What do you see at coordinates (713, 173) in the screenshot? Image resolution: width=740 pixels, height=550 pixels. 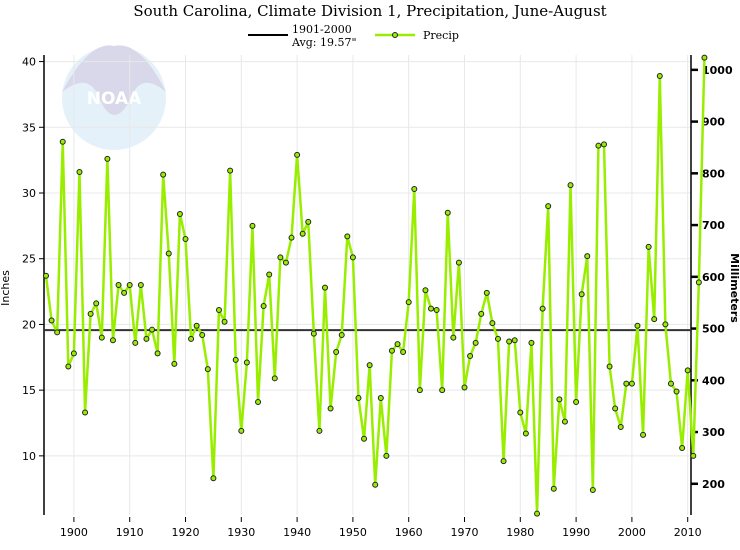 I see `y2-tick-label: 800` at bounding box center [713, 173].